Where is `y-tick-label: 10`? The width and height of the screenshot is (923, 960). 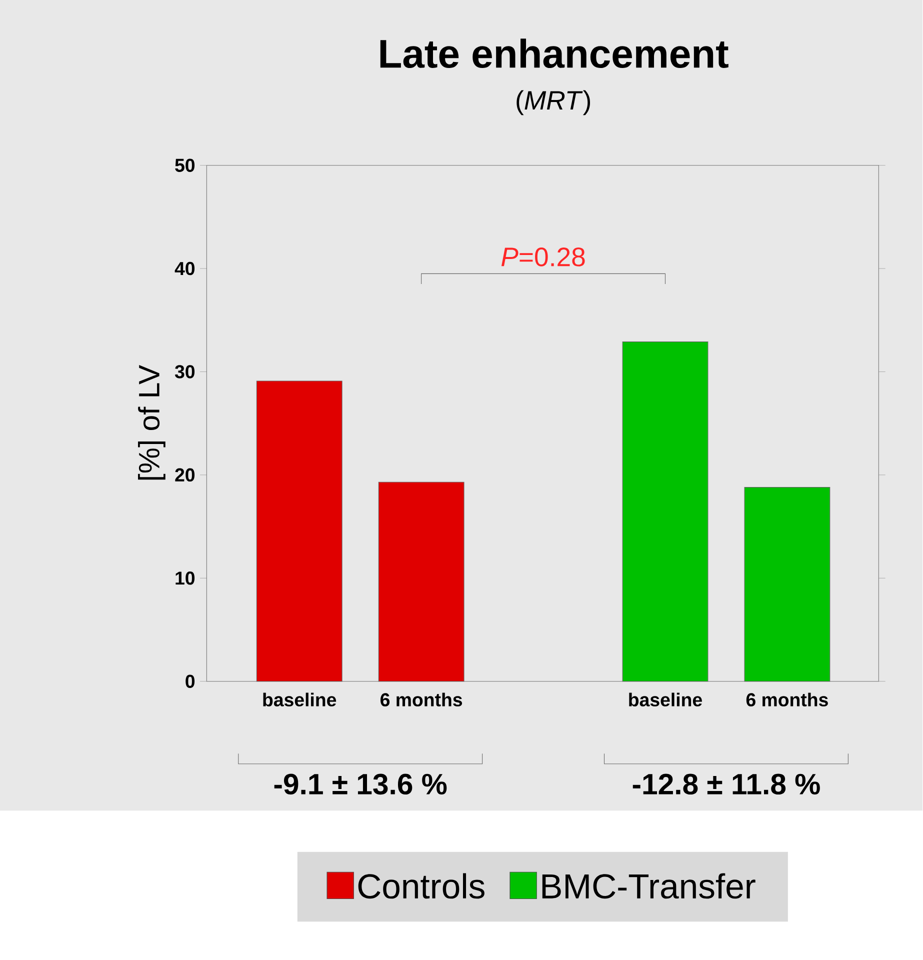
y-tick-label: 10 is located at coordinates (185, 578).